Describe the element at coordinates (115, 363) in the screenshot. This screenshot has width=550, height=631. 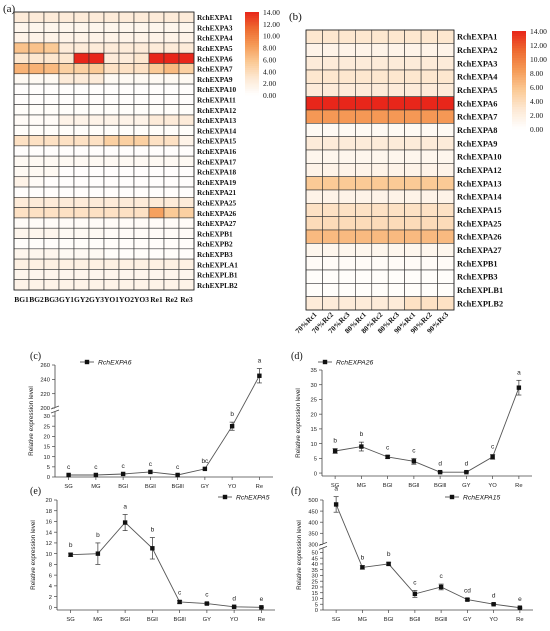
I see `legend-label: RchEXPA6` at that location.